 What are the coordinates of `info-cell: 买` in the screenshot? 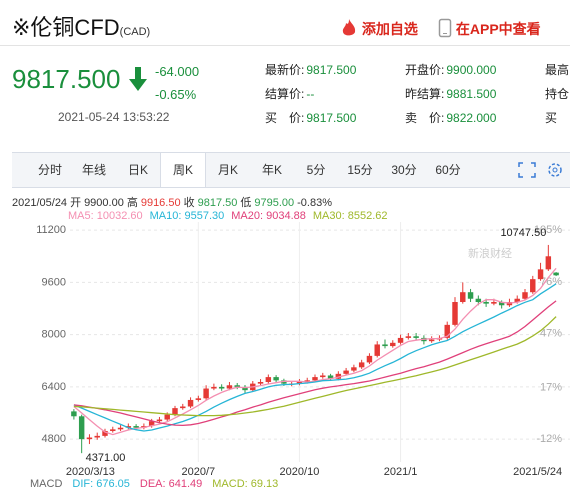 It's located at (551, 117).